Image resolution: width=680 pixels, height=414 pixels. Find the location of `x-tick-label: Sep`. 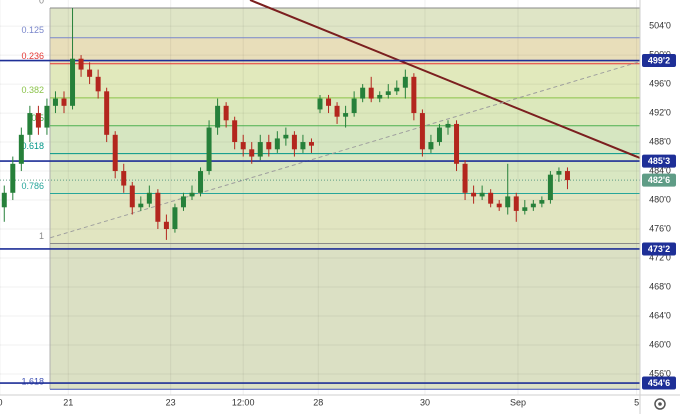

x-tick-label: Sep is located at coordinates (518, 402).